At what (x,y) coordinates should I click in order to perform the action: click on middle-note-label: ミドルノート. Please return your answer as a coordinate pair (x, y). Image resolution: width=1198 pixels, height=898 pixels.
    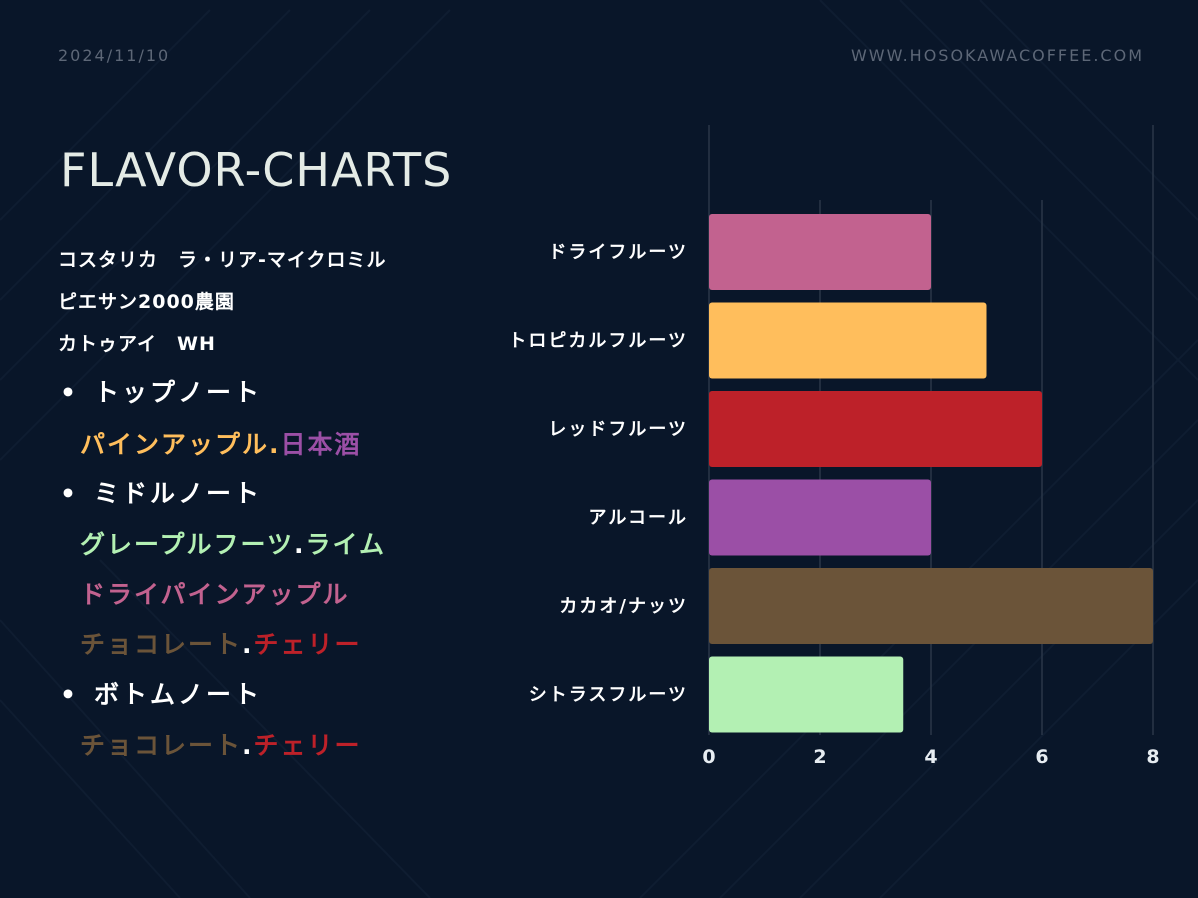
    Looking at the image, I should click on (178, 493).